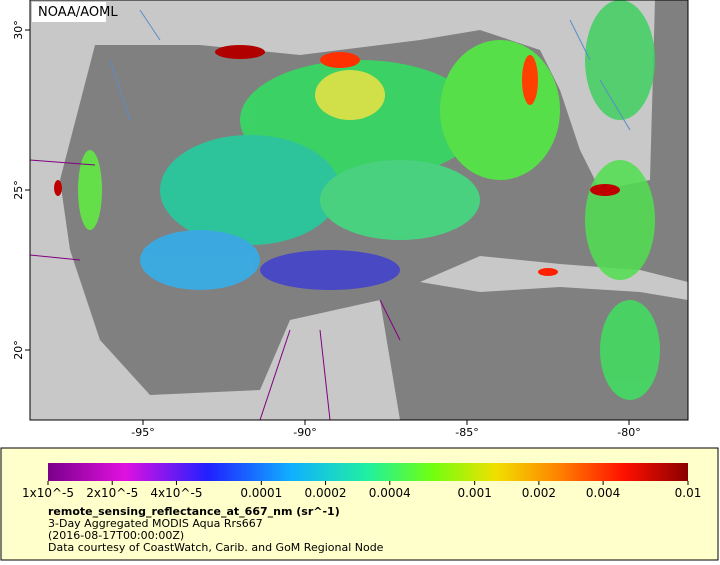 The width and height of the screenshot is (720, 565). What do you see at coordinates (261, 493) in the screenshot?
I see `colorbar-tick-label: 0.0001` at bounding box center [261, 493].